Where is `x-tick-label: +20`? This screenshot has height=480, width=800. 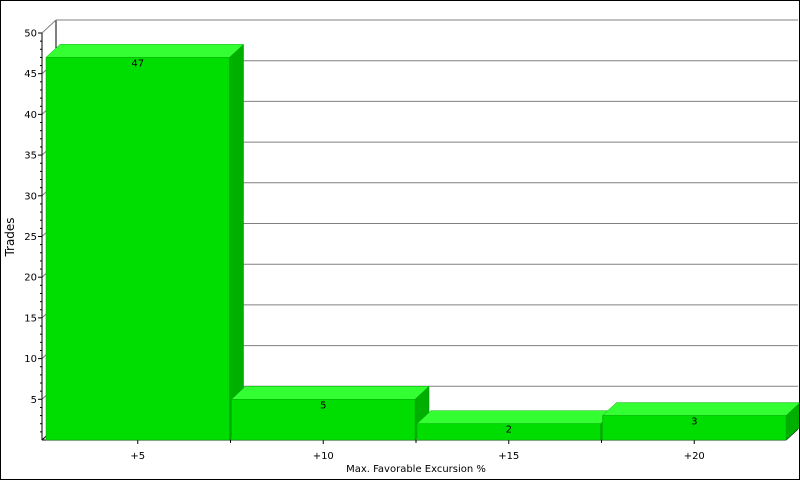 x-tick-label: +20 is located at coordinates (694, 456).